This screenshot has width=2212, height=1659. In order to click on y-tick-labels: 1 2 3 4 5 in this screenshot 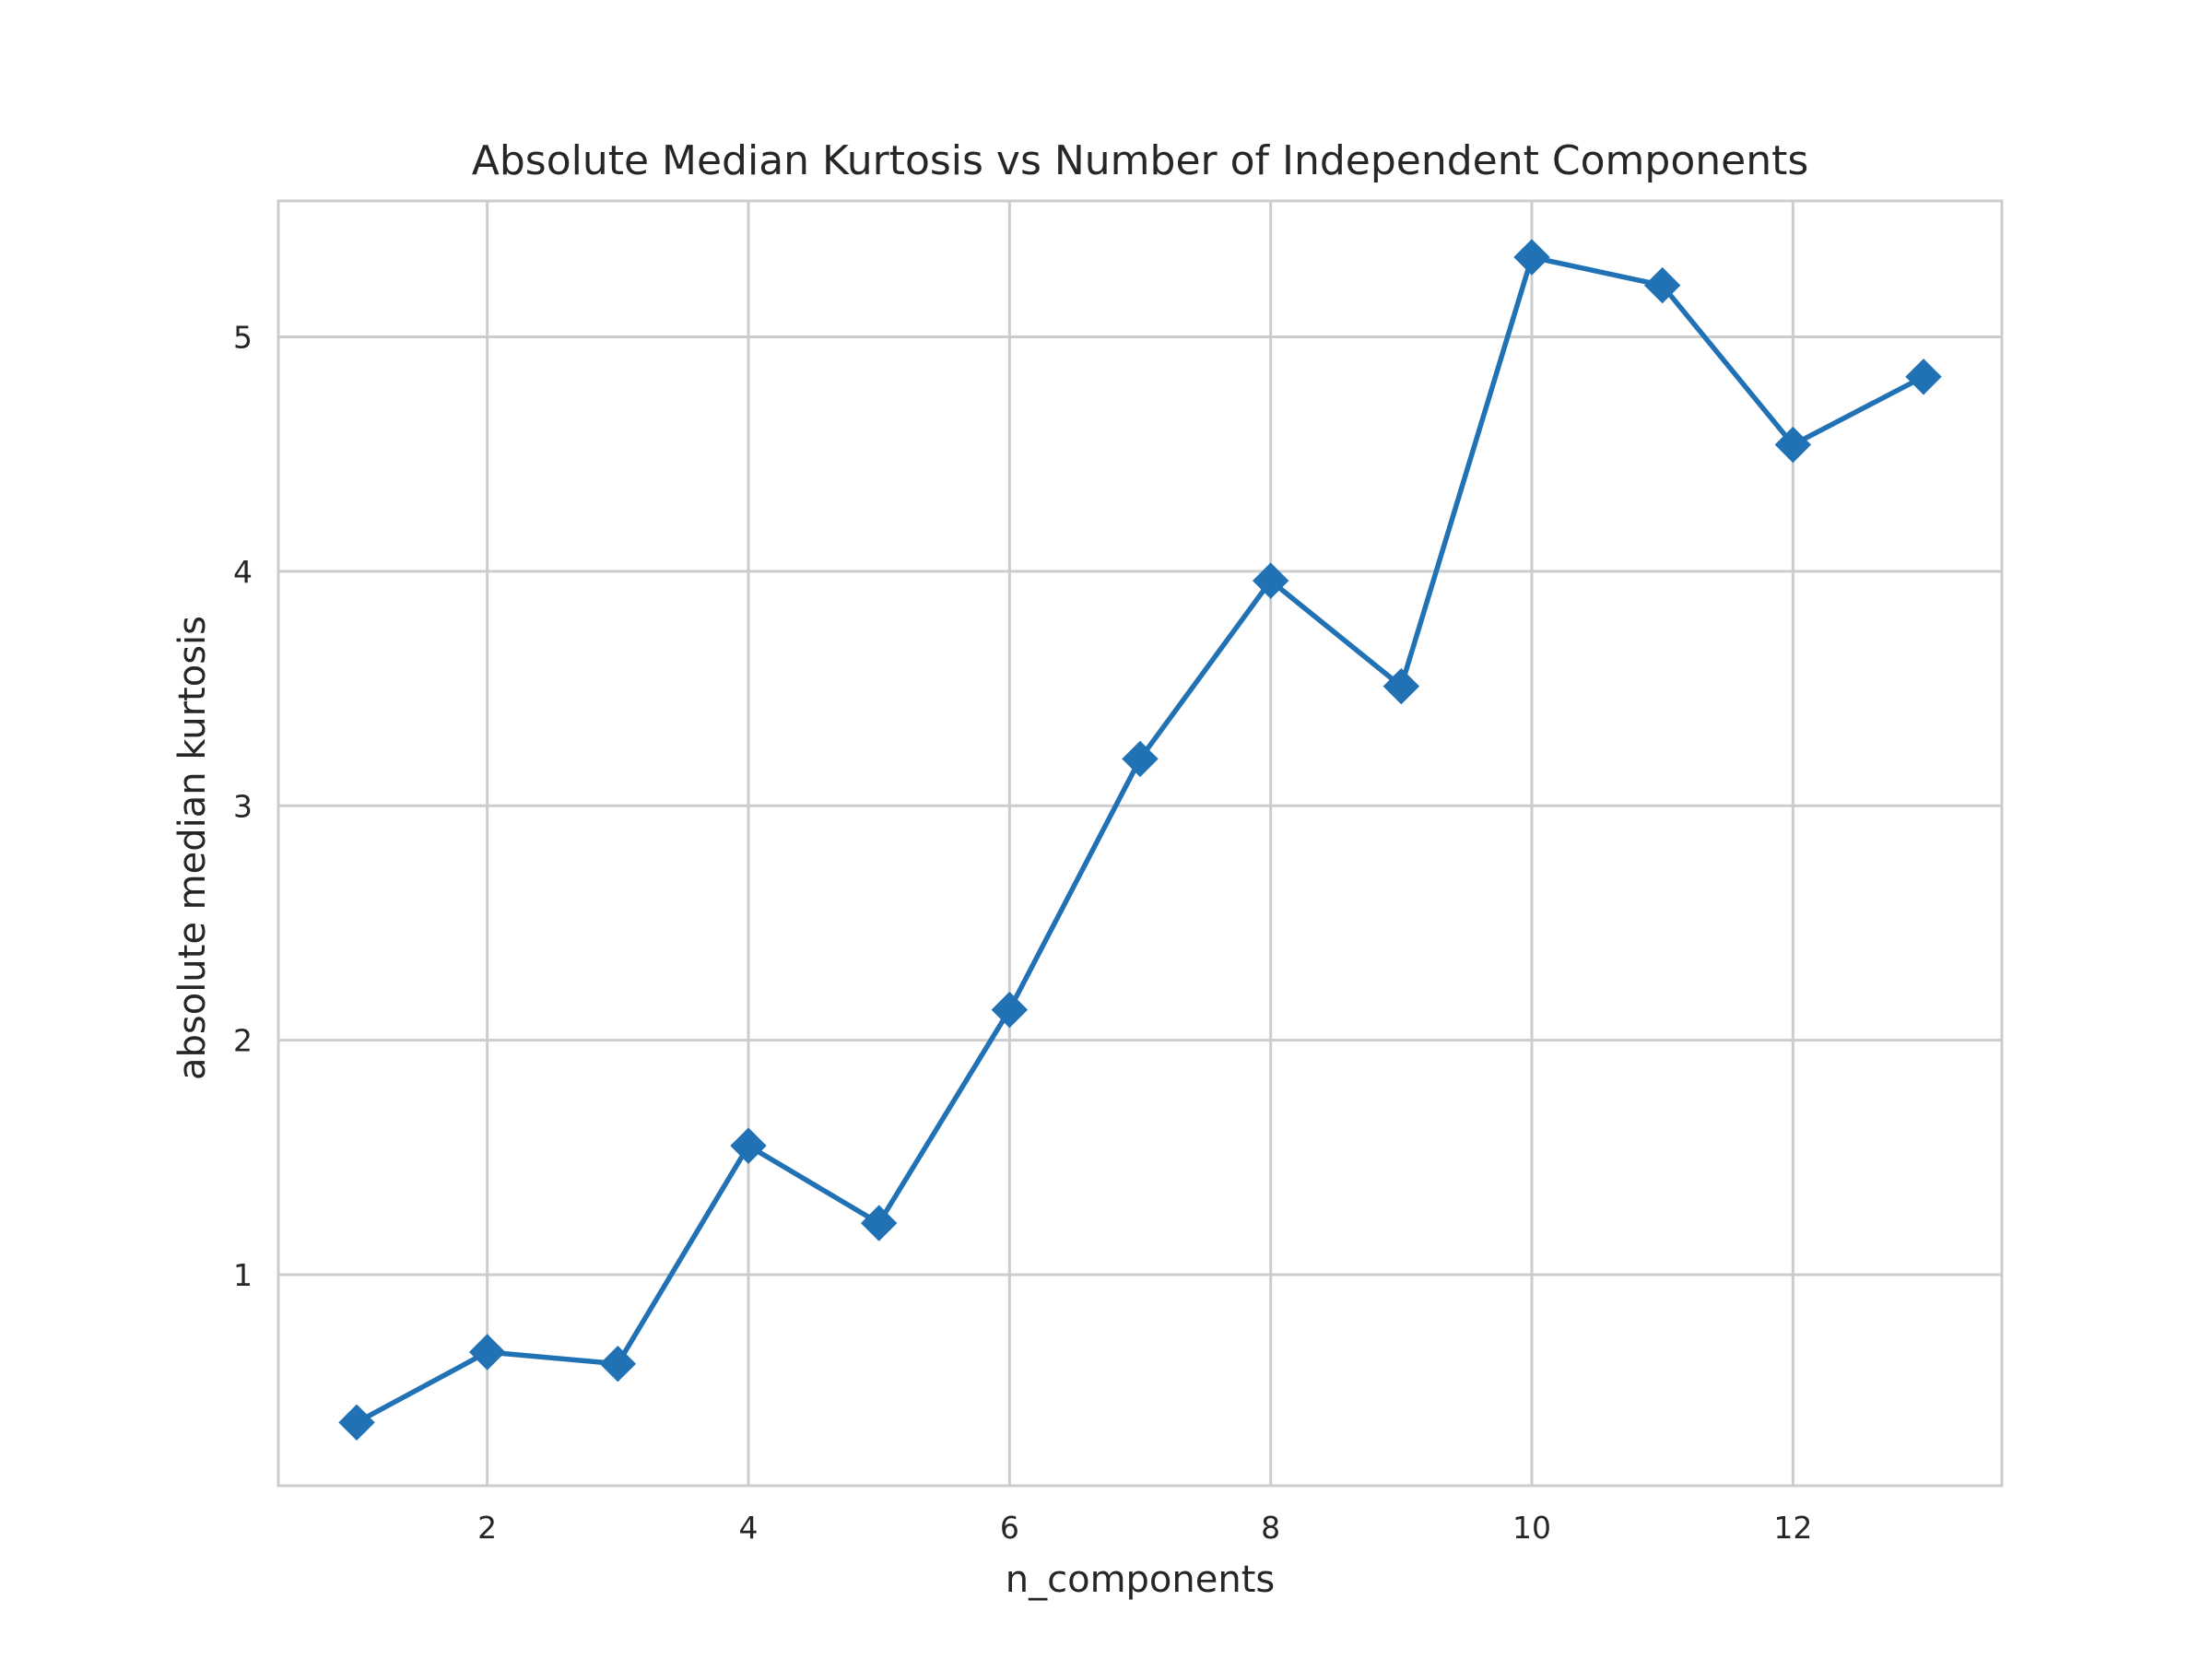, I will do `click(243, 807)`.